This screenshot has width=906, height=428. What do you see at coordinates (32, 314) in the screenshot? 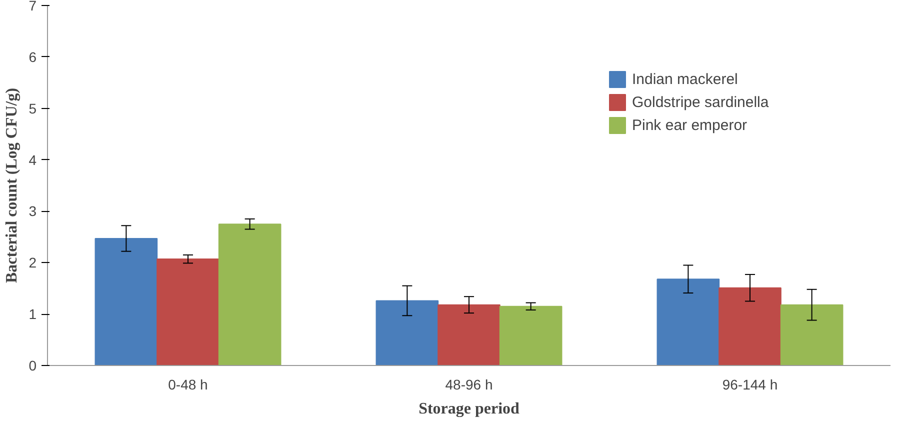
I see `y-tick-label: 1` at bounding box center [32, 314].